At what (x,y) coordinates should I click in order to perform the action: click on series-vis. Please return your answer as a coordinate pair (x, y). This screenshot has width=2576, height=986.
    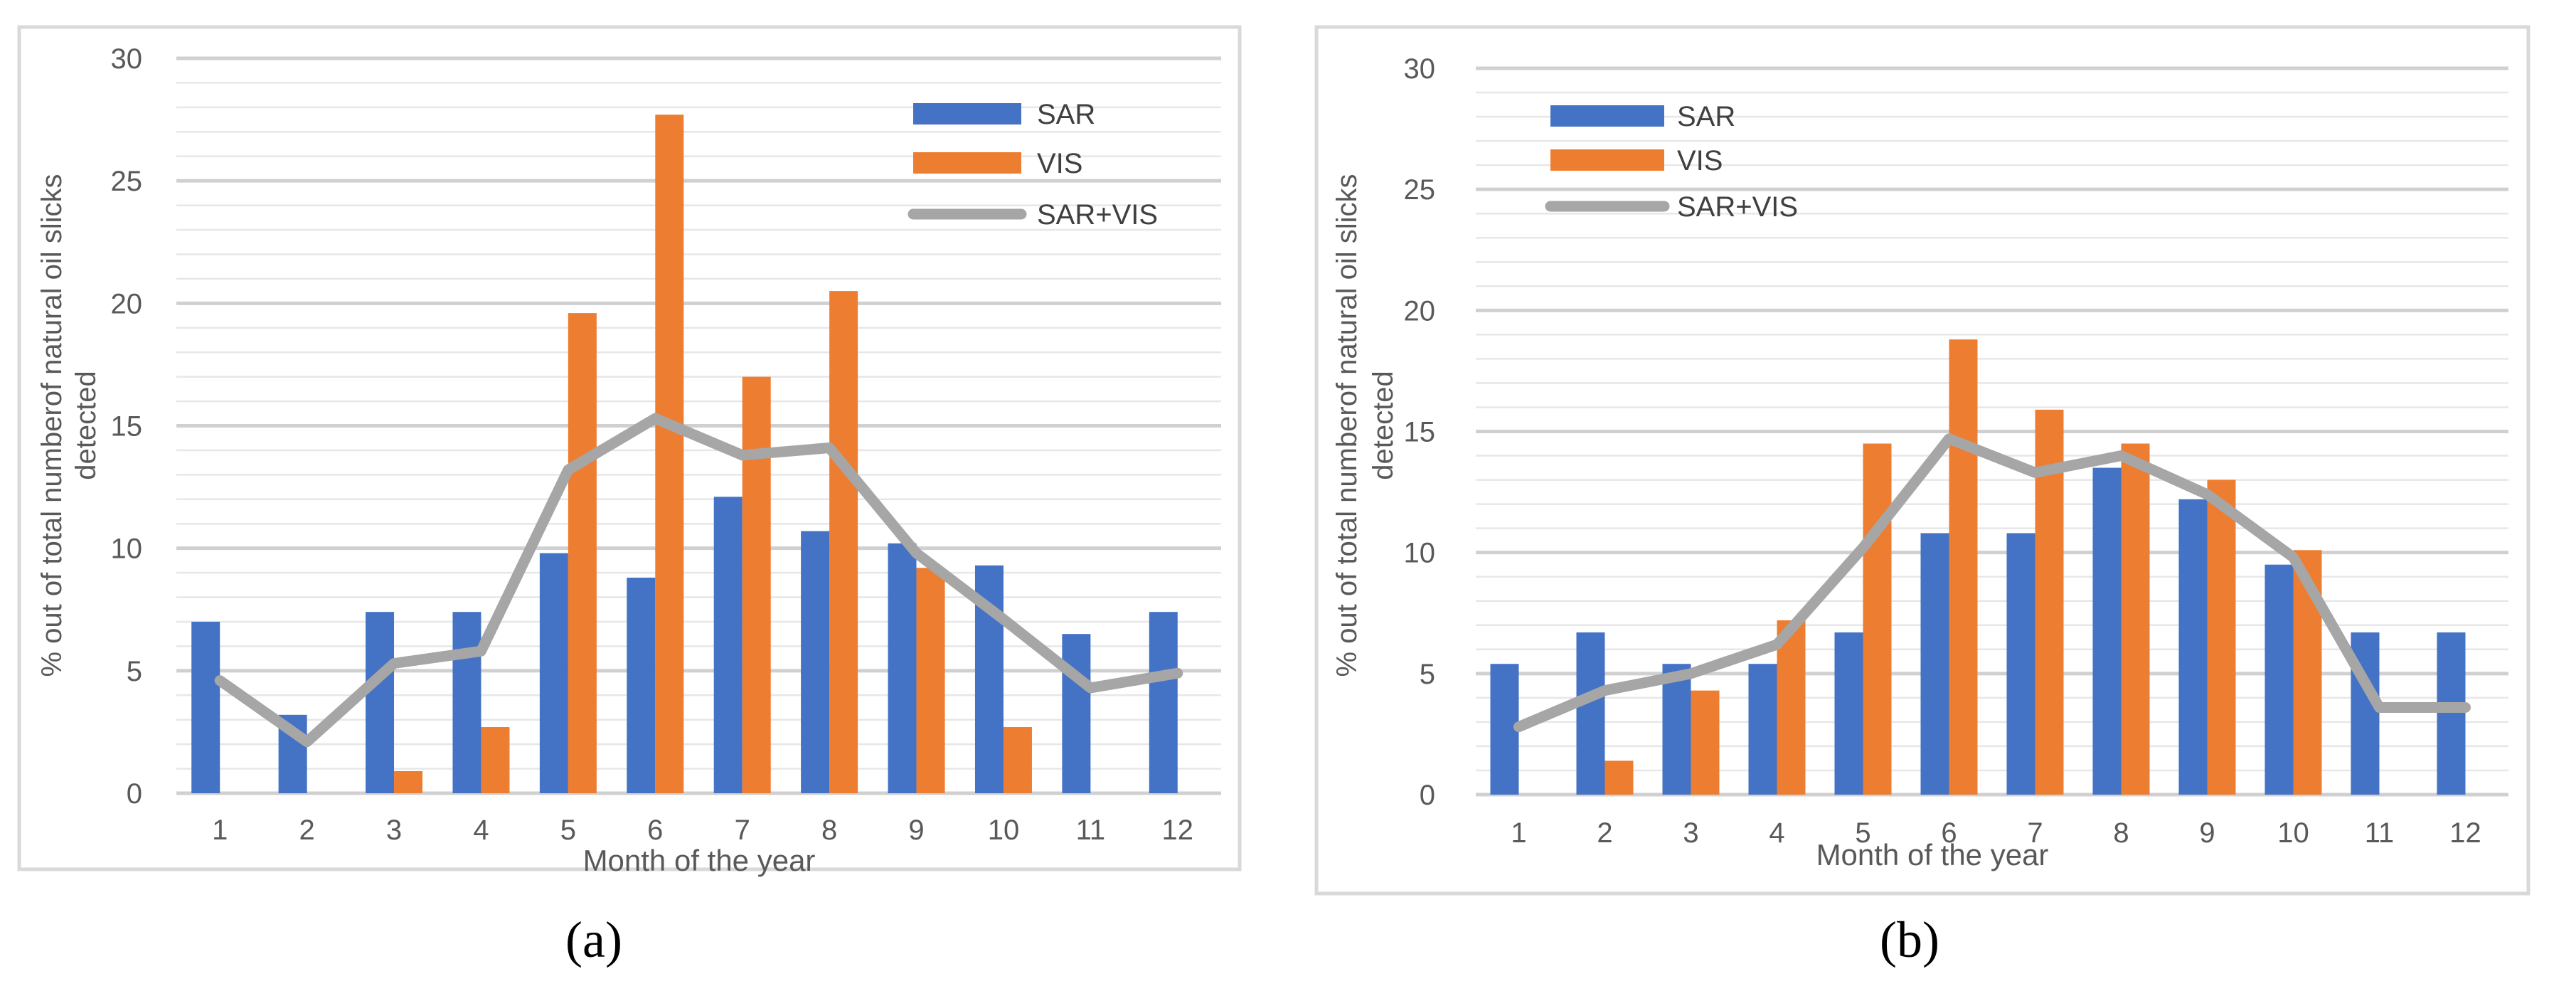
    Looking at the image, I should click on (1963, 567).